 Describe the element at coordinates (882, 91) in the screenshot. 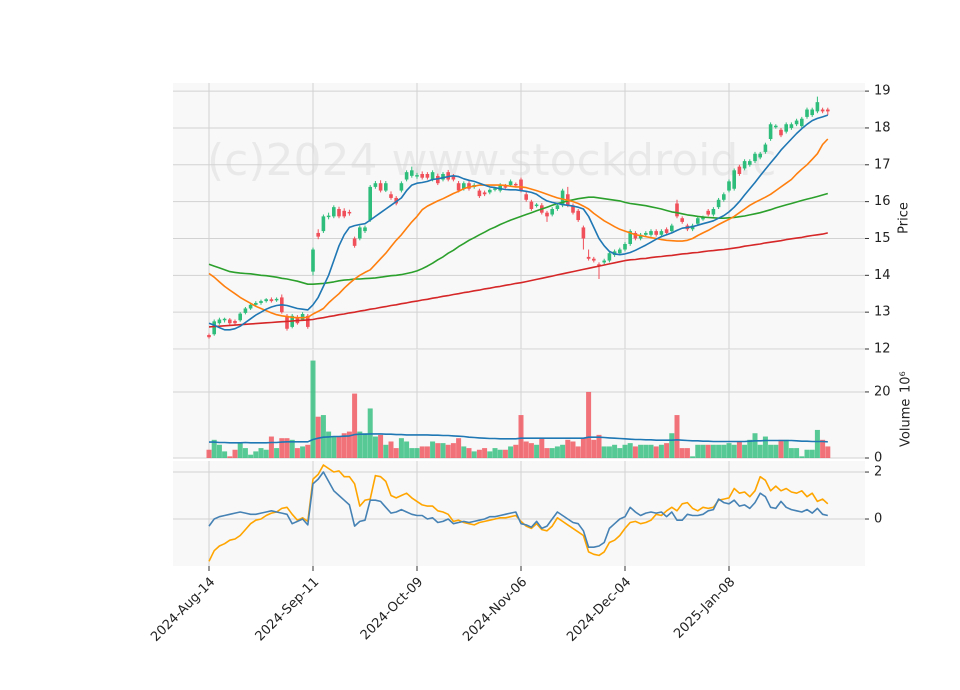

I see `y-tick-label: 19` at that location.